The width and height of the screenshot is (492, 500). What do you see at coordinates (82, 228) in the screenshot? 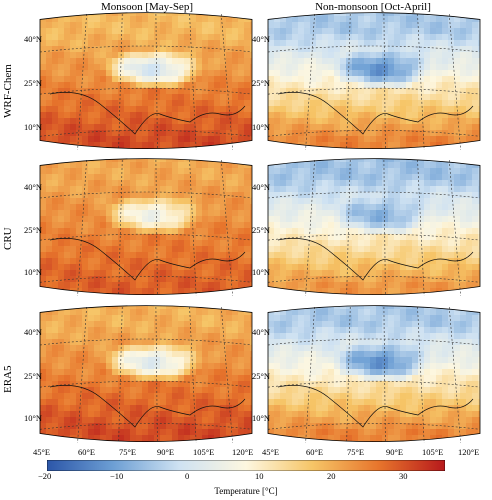
I see `meridian-line` at bounding box center [82, 228].